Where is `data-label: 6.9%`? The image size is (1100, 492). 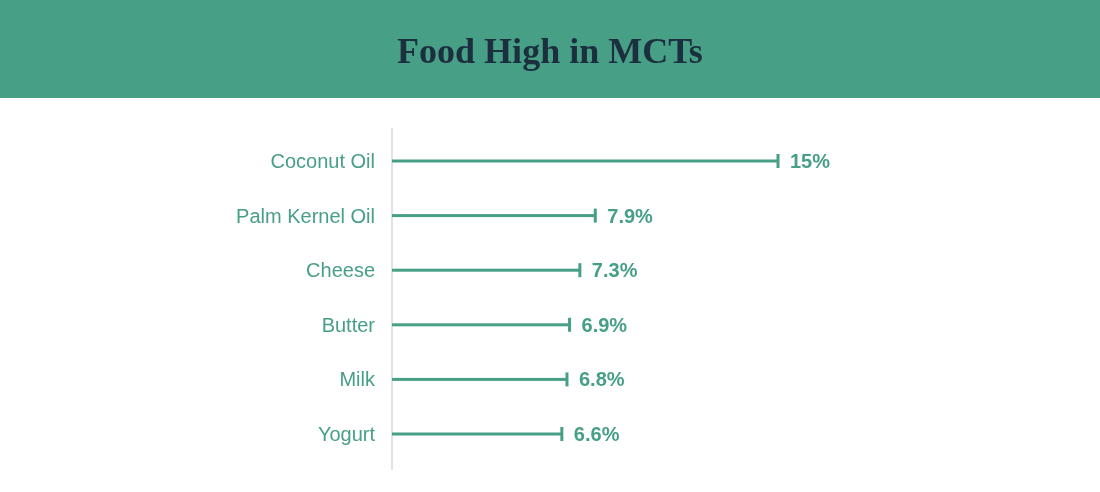 data-label: 6.9% is located at coordinates (604, 324).